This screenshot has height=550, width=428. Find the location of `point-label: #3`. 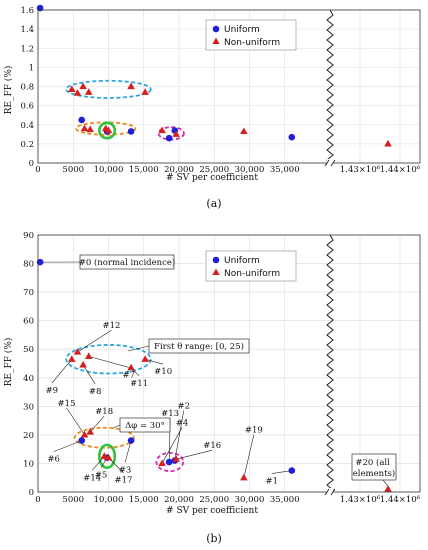

point-label: #3 is located at coordinates (125, 471).